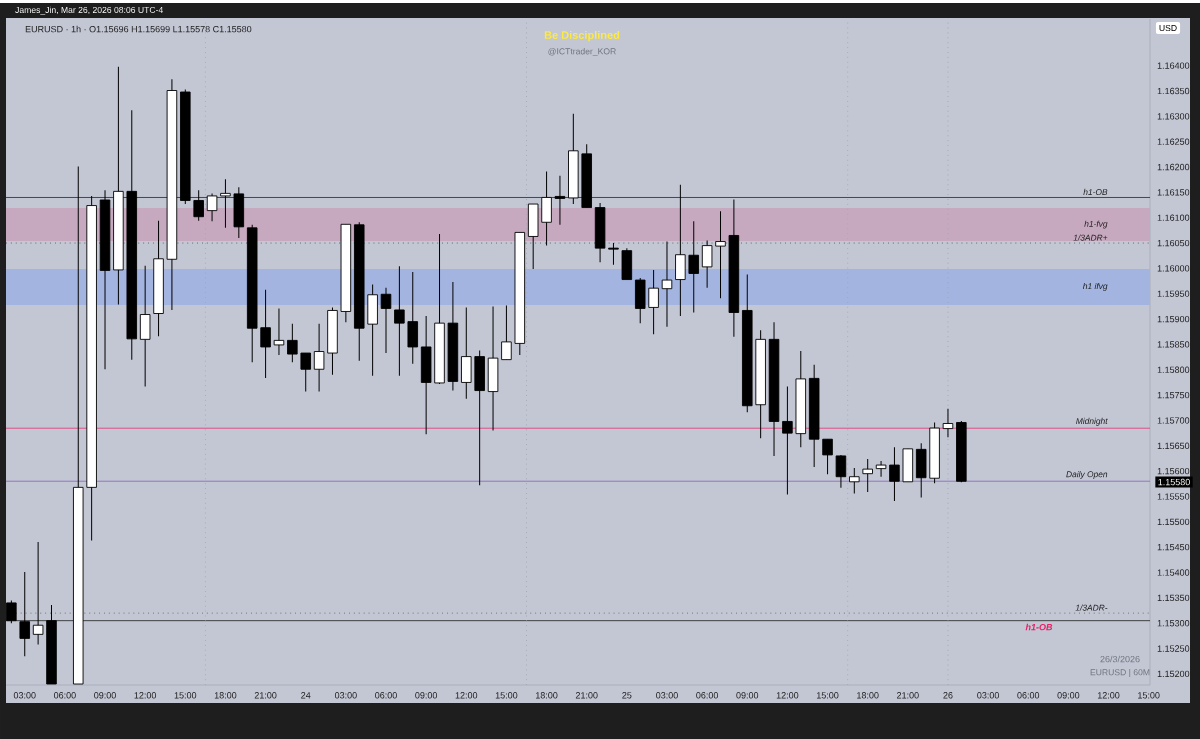  What do you see at coordinates (1173, 369) in the screenshot?
I see `y-tick-label: 1.15800` at bounding box center [1173, 369].